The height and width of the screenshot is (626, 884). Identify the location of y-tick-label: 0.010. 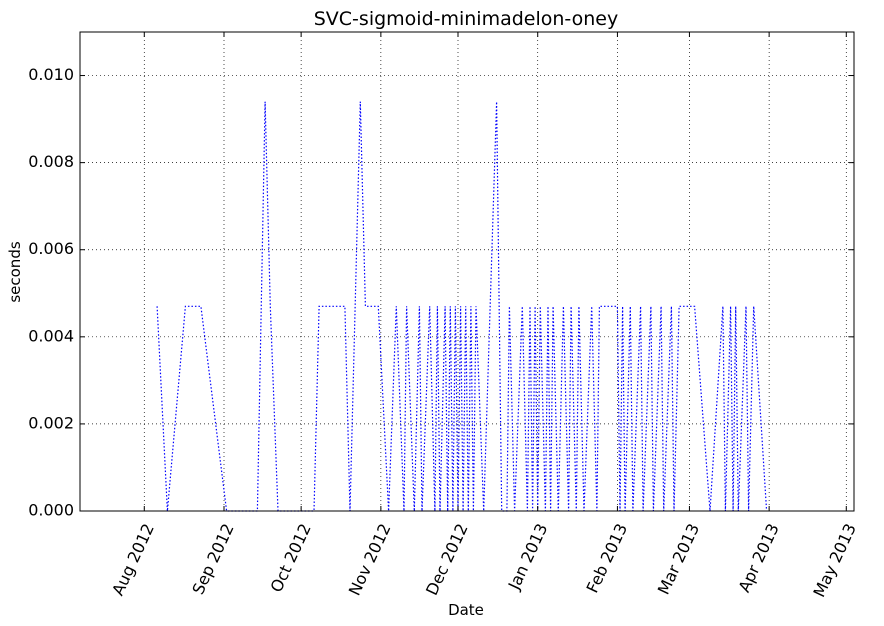
(51, 74).